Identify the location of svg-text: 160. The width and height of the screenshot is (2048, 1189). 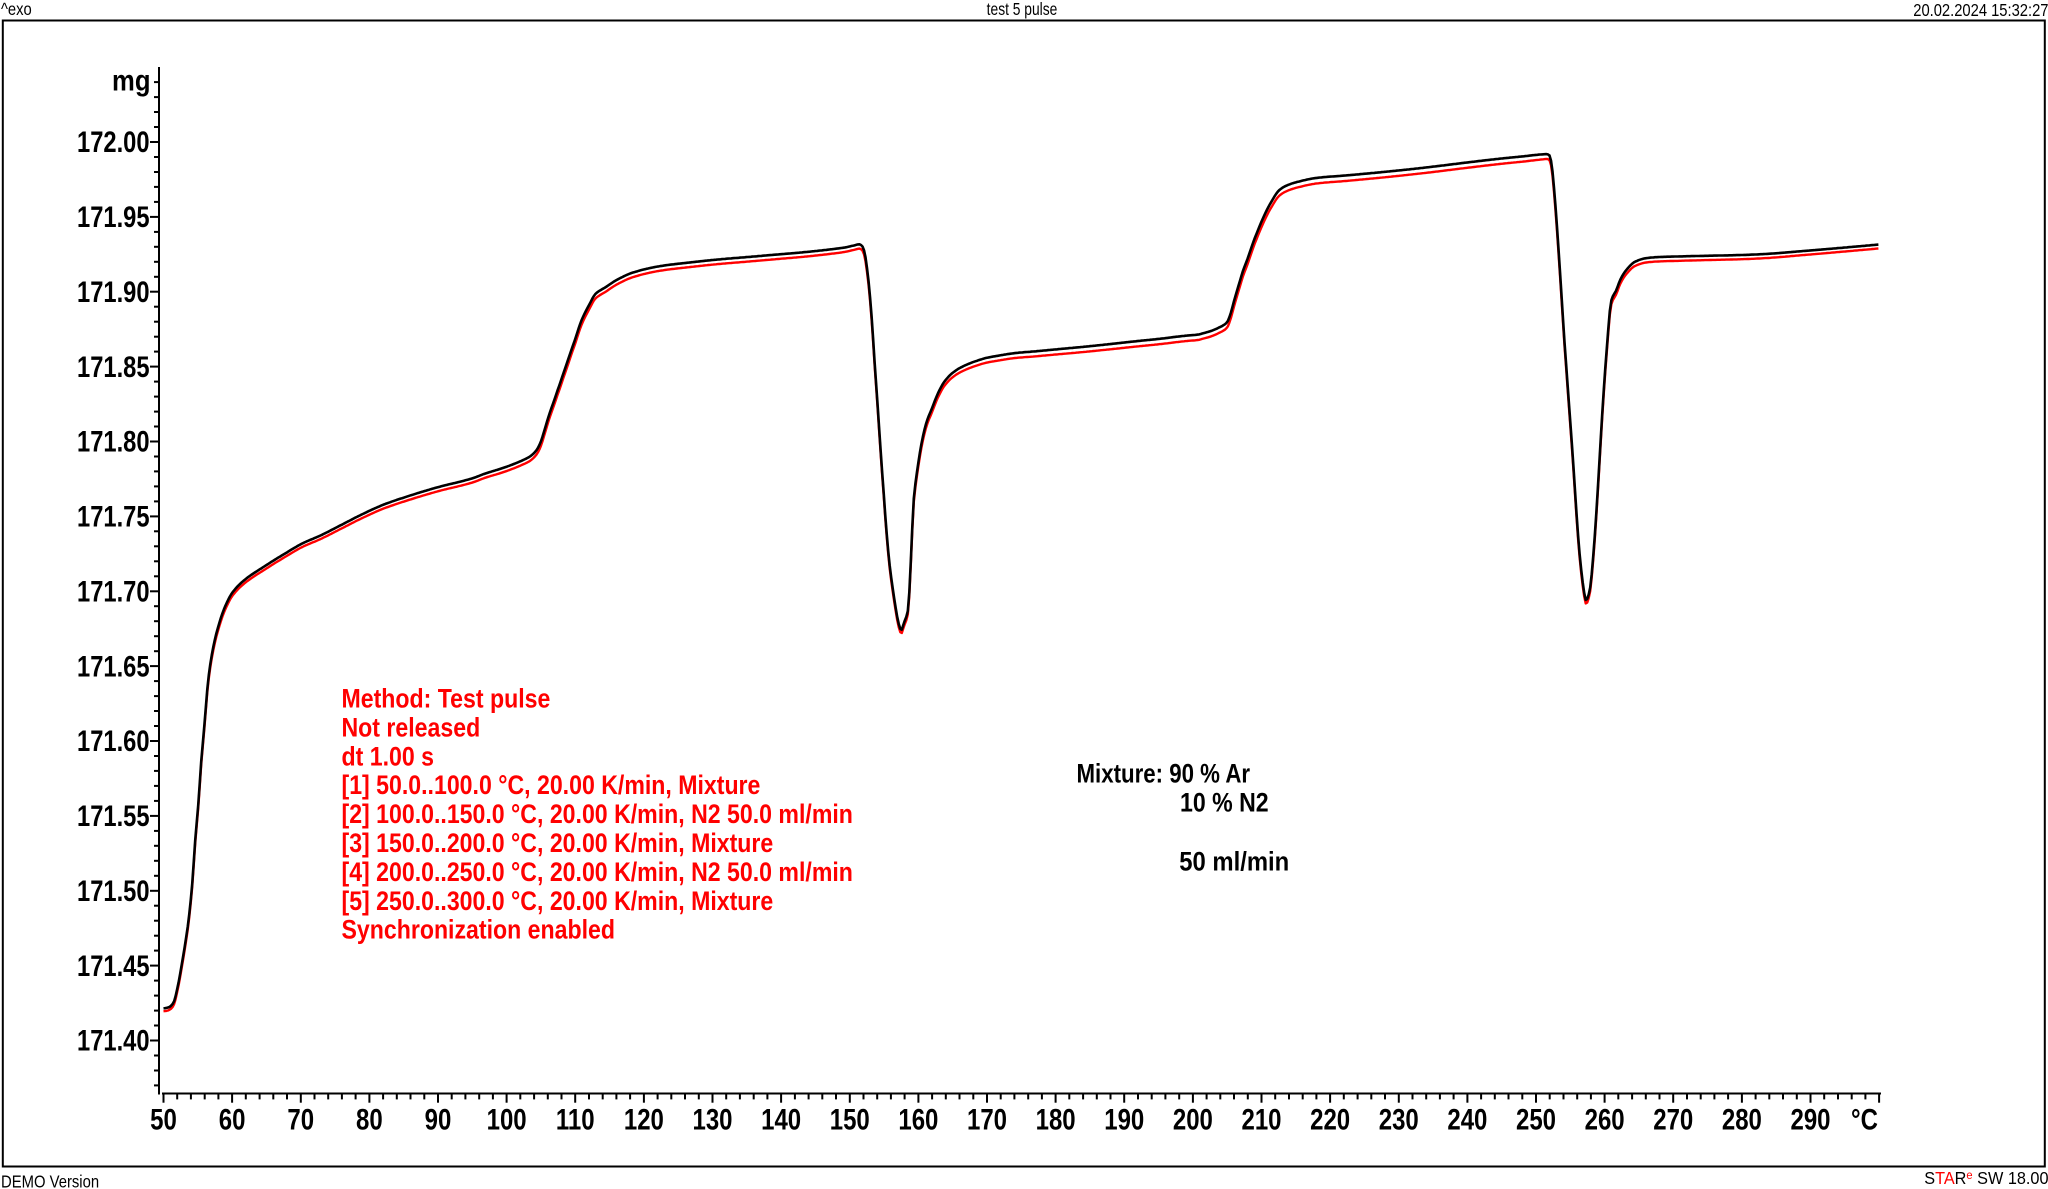
(918, 1119).